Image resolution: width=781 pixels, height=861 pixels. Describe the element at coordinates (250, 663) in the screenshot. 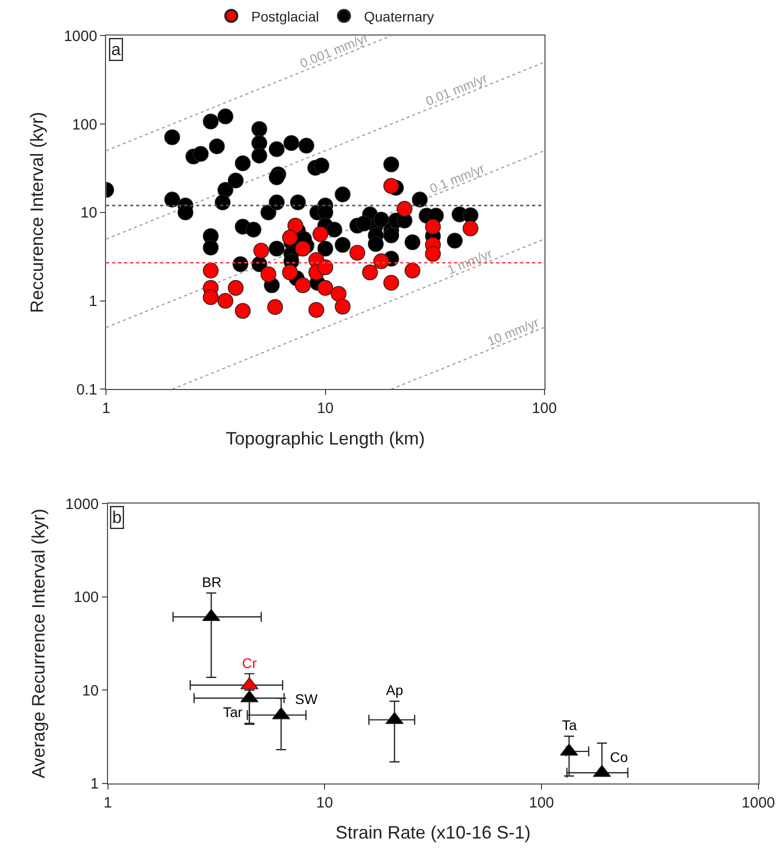

I see `series-label: Cr` at that location.